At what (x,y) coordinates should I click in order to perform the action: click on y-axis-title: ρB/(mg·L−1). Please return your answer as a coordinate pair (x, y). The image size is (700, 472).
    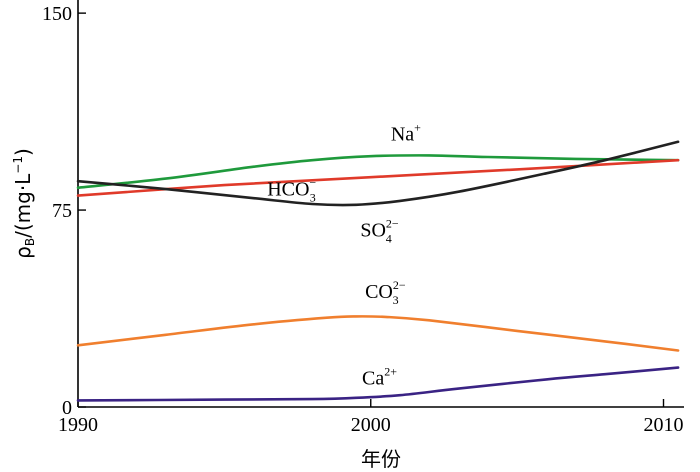
    Looking at the image, I should click on (24, 203).